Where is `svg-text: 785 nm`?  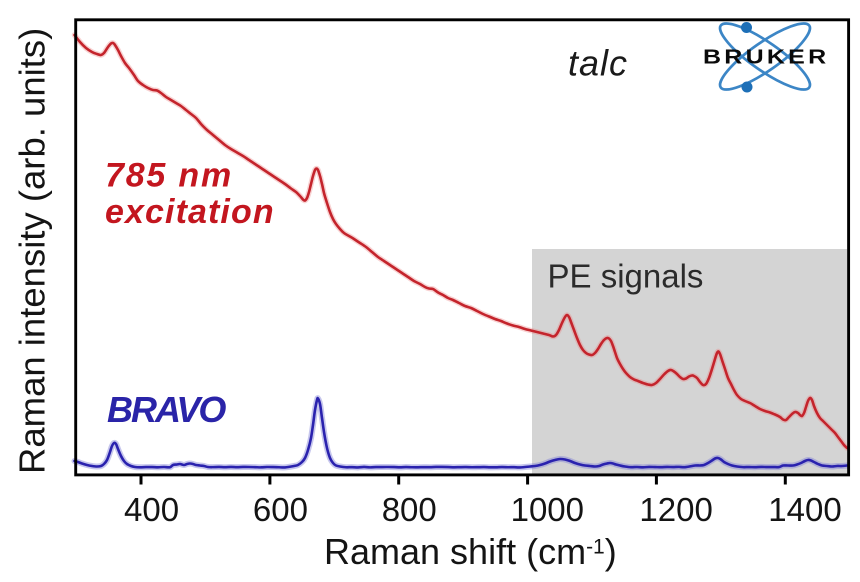
svg-text: 785 nm is located at coordinates (169, 176).